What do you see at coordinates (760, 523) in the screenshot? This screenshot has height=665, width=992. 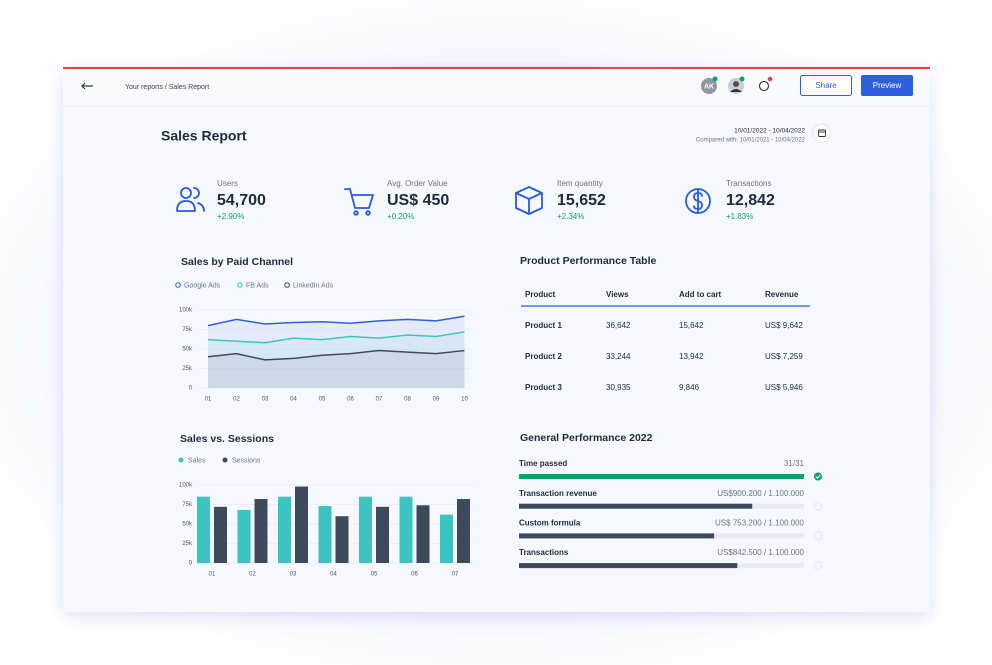 I see `goal-value: US$ 753.200 / 1.100.000` at bounding box center [760, 523].